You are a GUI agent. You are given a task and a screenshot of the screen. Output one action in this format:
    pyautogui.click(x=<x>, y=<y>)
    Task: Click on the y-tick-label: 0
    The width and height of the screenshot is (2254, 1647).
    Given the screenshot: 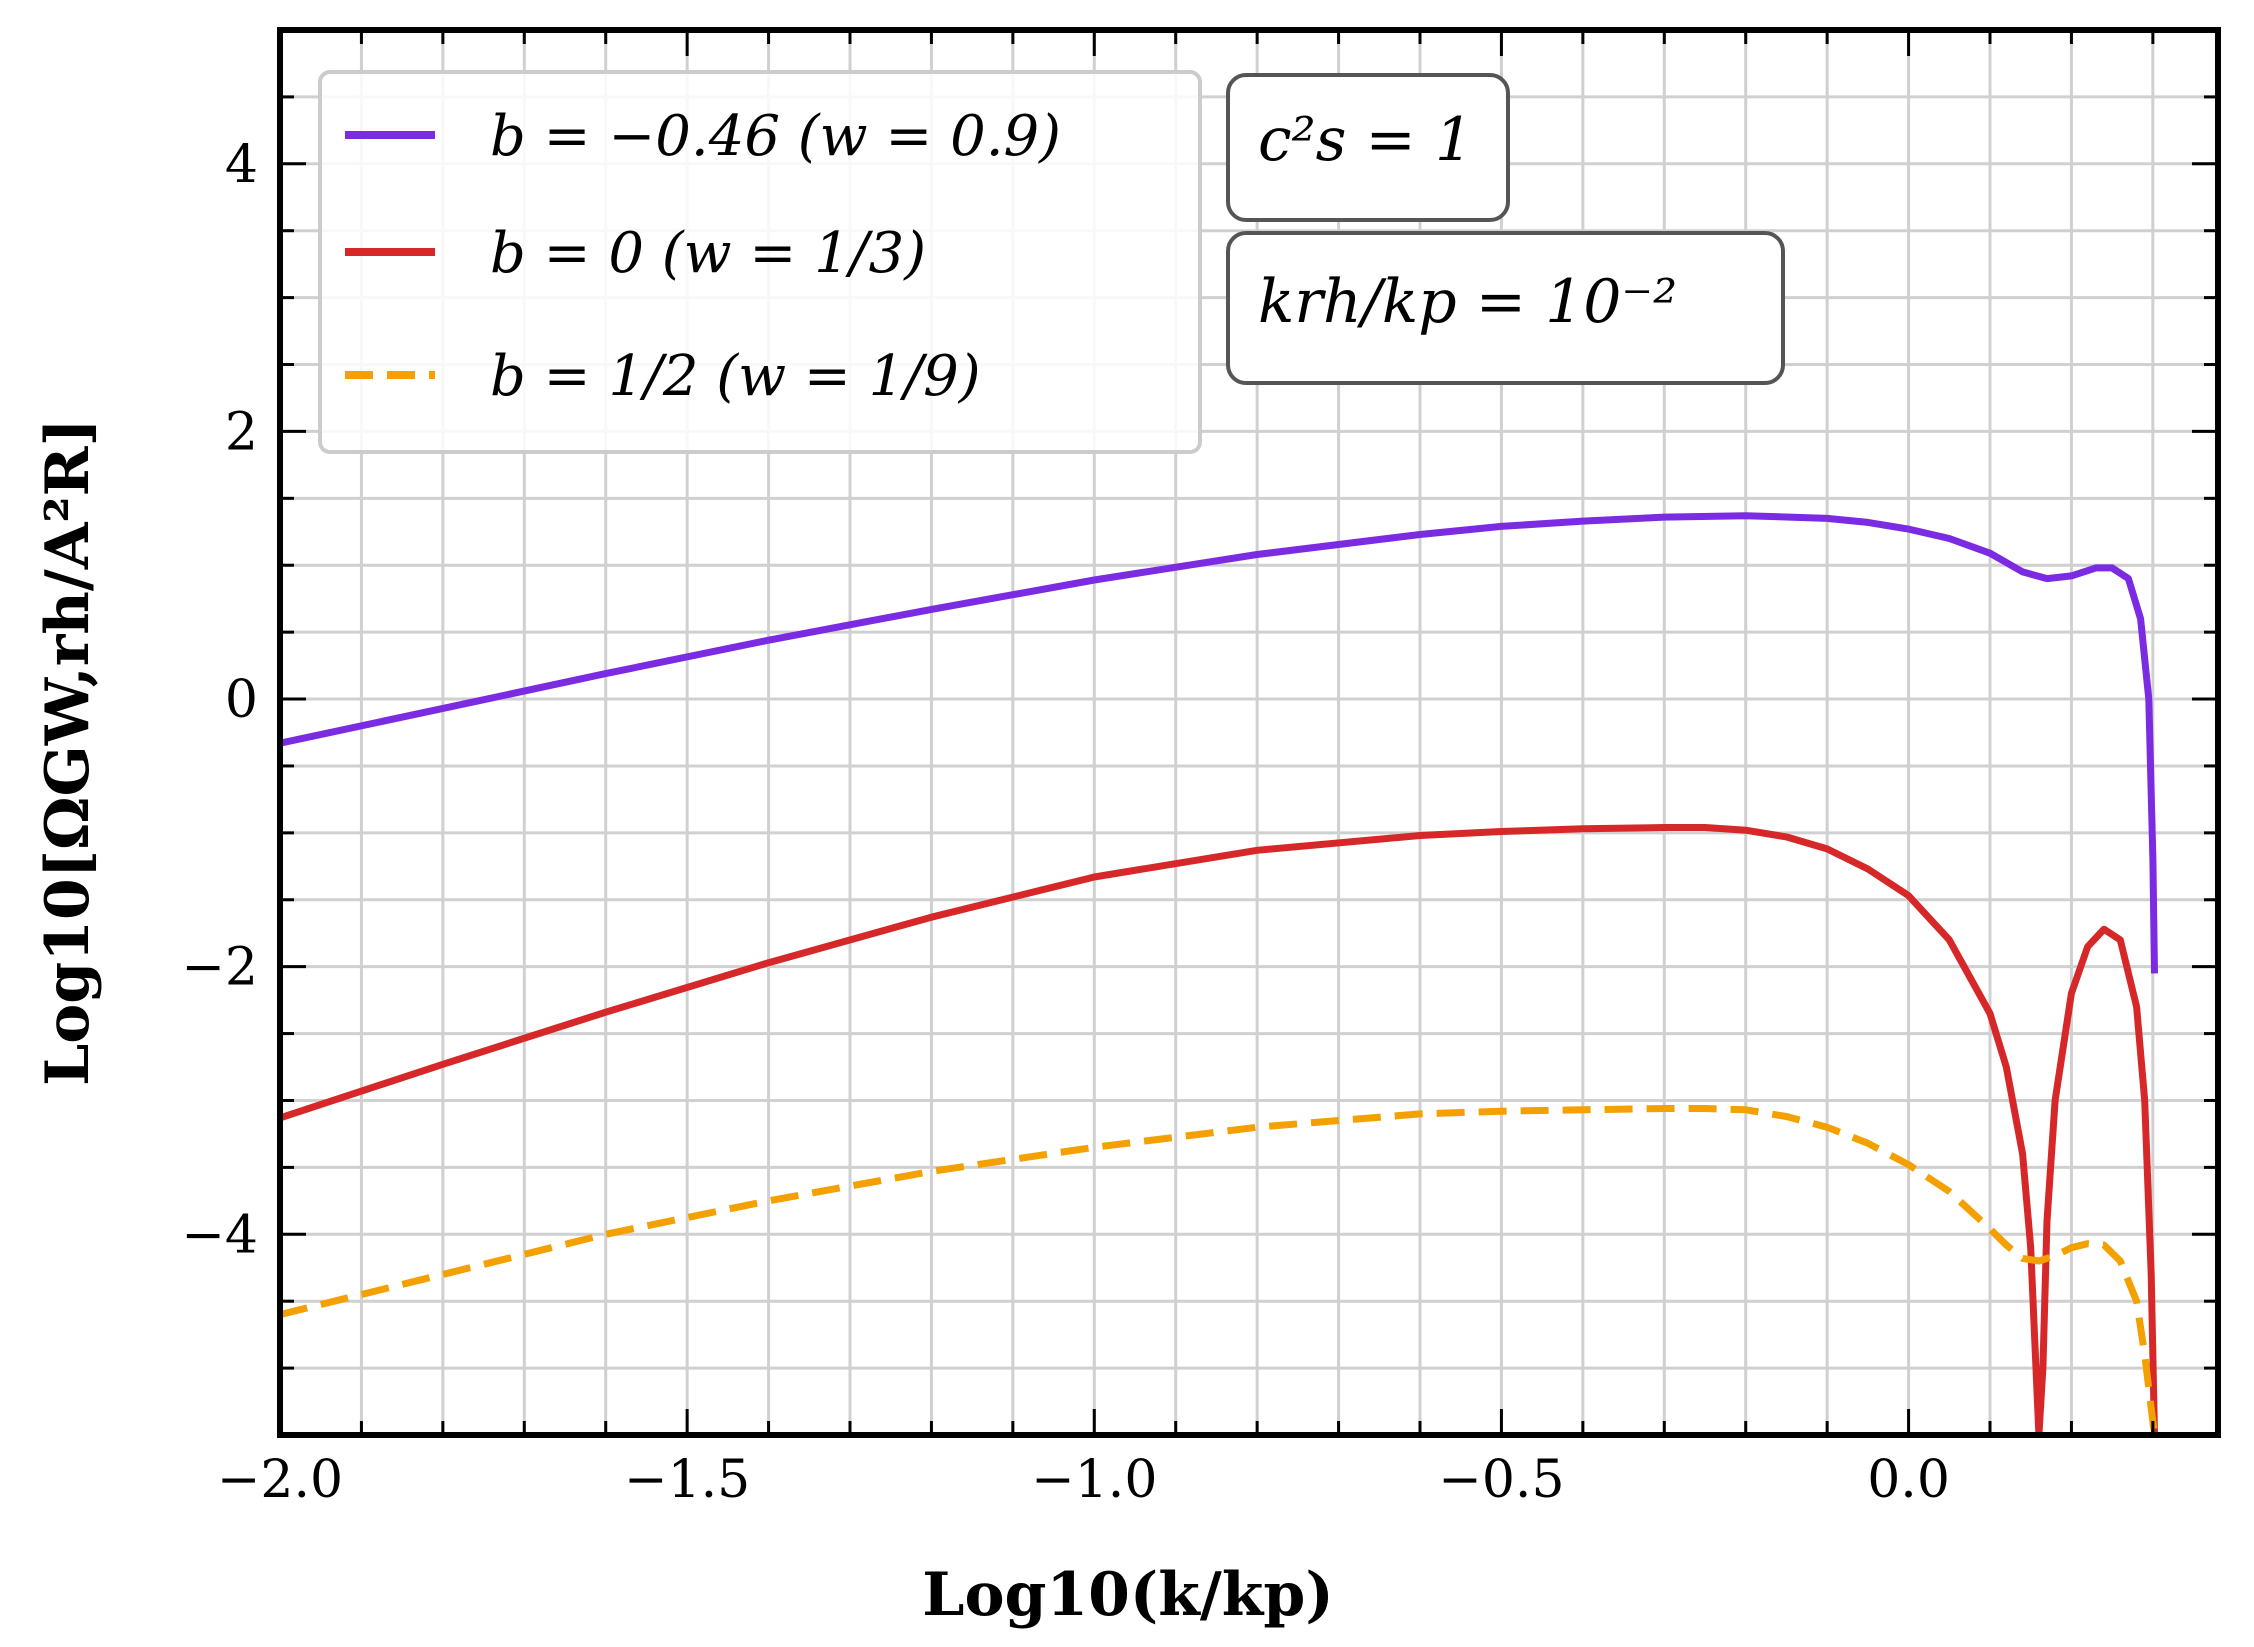 What is the action you would take?
    pyautogui.click(x=241, y=700)
    